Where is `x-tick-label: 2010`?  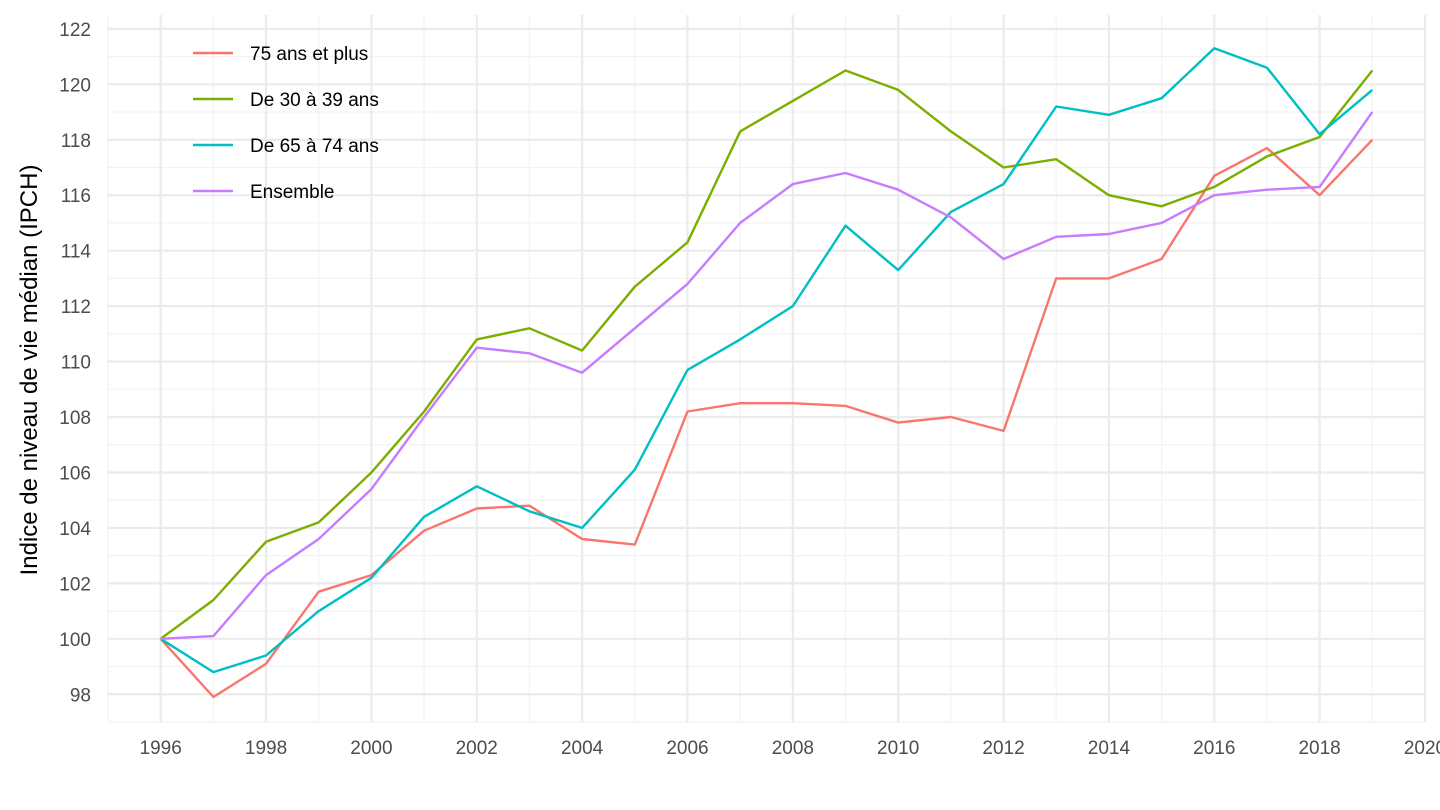
x-tick-label: 2010 is located at coordinates (898, 748).